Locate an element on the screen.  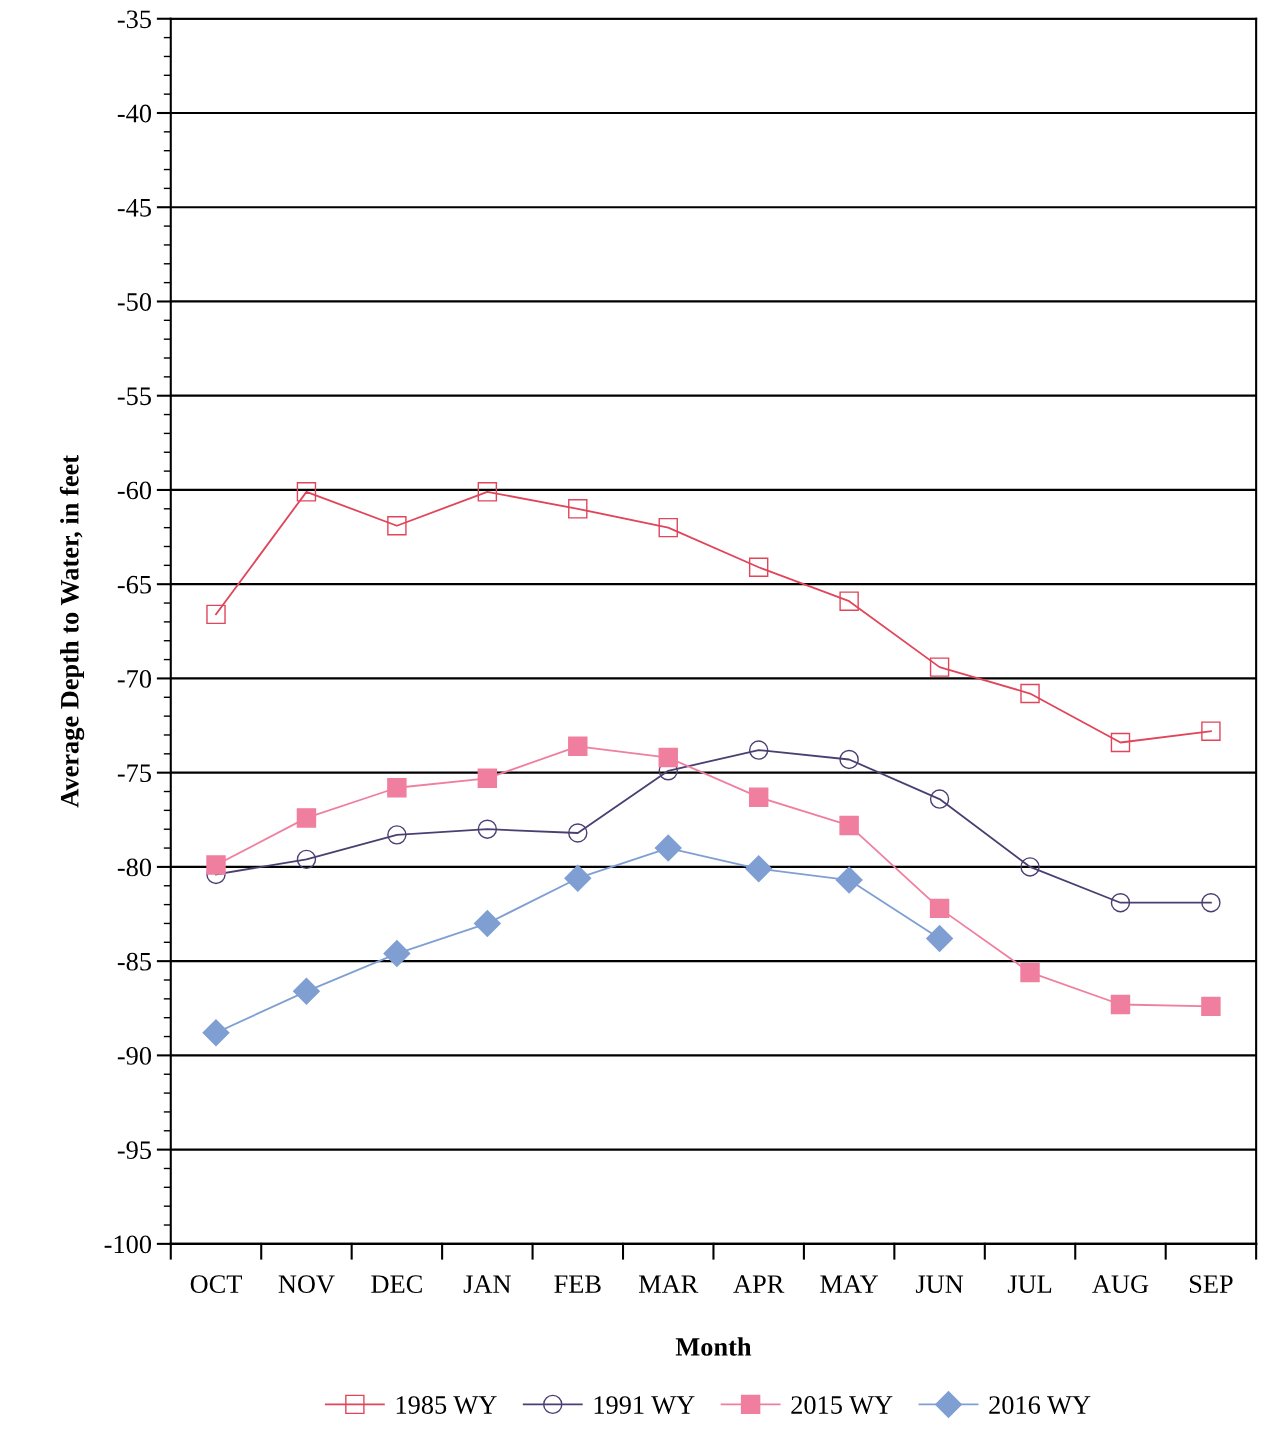
x-tick-label: MAY is located at coordinates (849, 1284).